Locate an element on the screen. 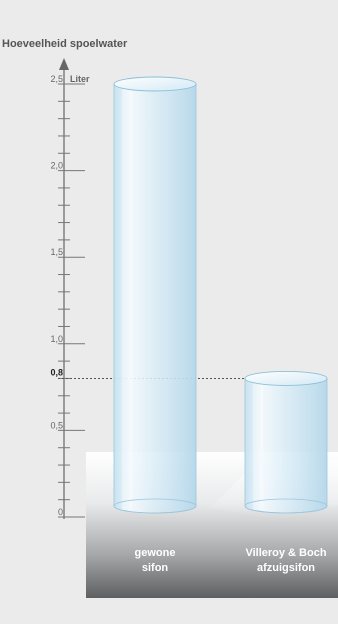 The image size is (338, 624). y-tick-label: 1,5 is located at coordinates (56, 252).